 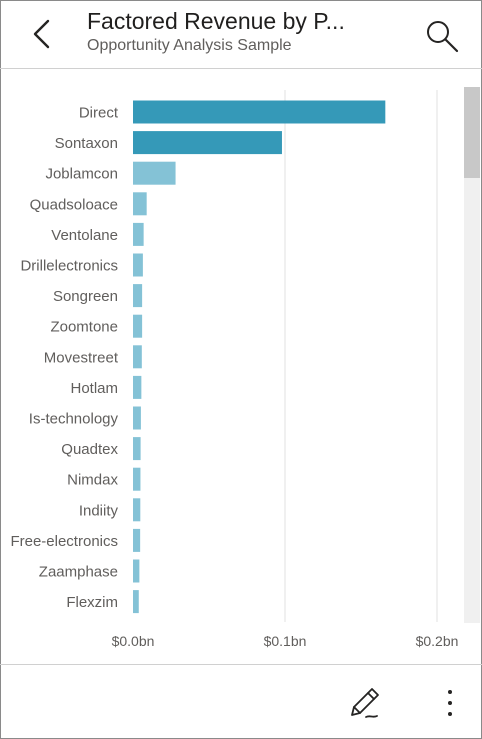 I want to click on category-label: Direct, so click(x=99, y=113).